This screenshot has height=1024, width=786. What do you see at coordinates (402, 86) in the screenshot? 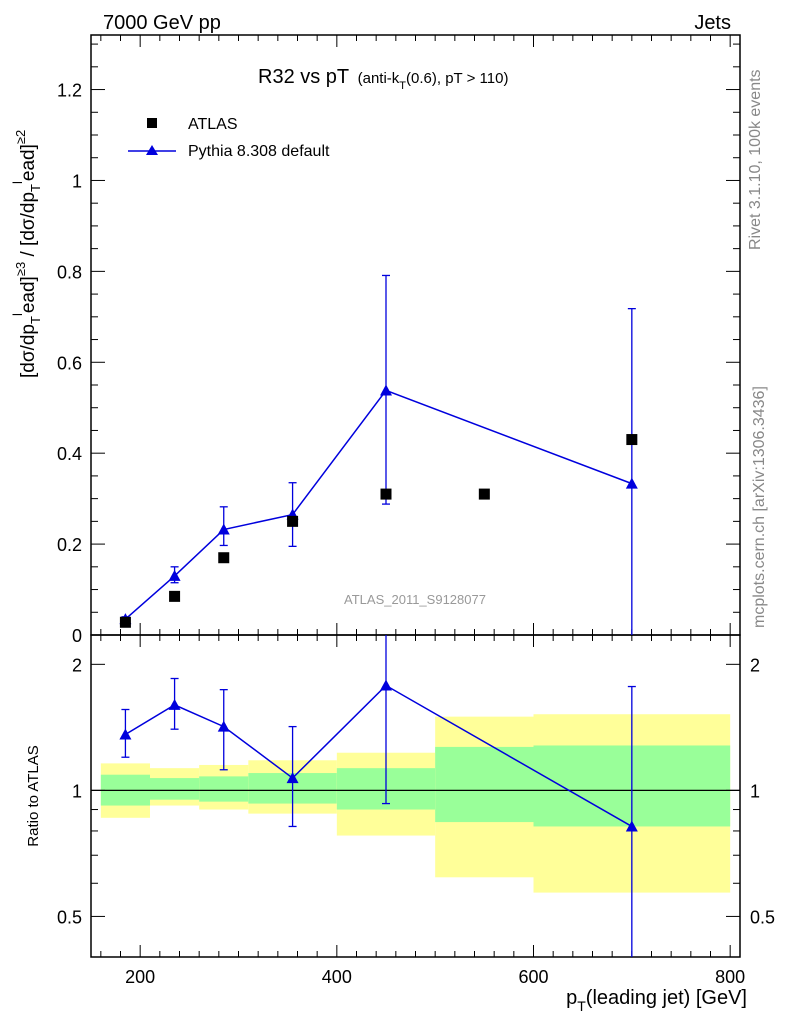
I see `title-sub-sub: T` at bounding box center [402, 86].